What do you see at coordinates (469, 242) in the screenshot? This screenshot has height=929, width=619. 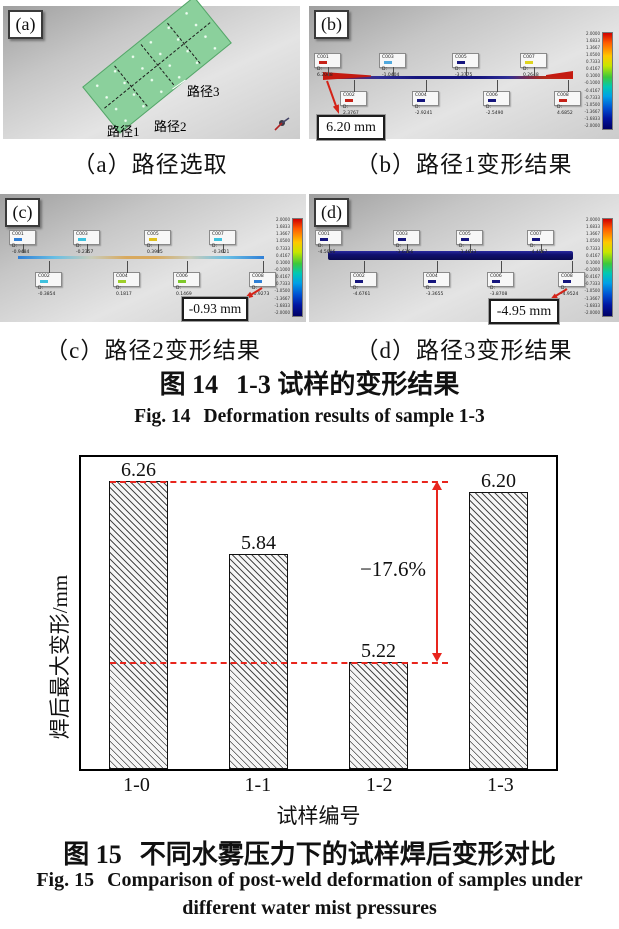 I see `probe-label: C005 D: -3.4633` at bounding box center [469, 242].